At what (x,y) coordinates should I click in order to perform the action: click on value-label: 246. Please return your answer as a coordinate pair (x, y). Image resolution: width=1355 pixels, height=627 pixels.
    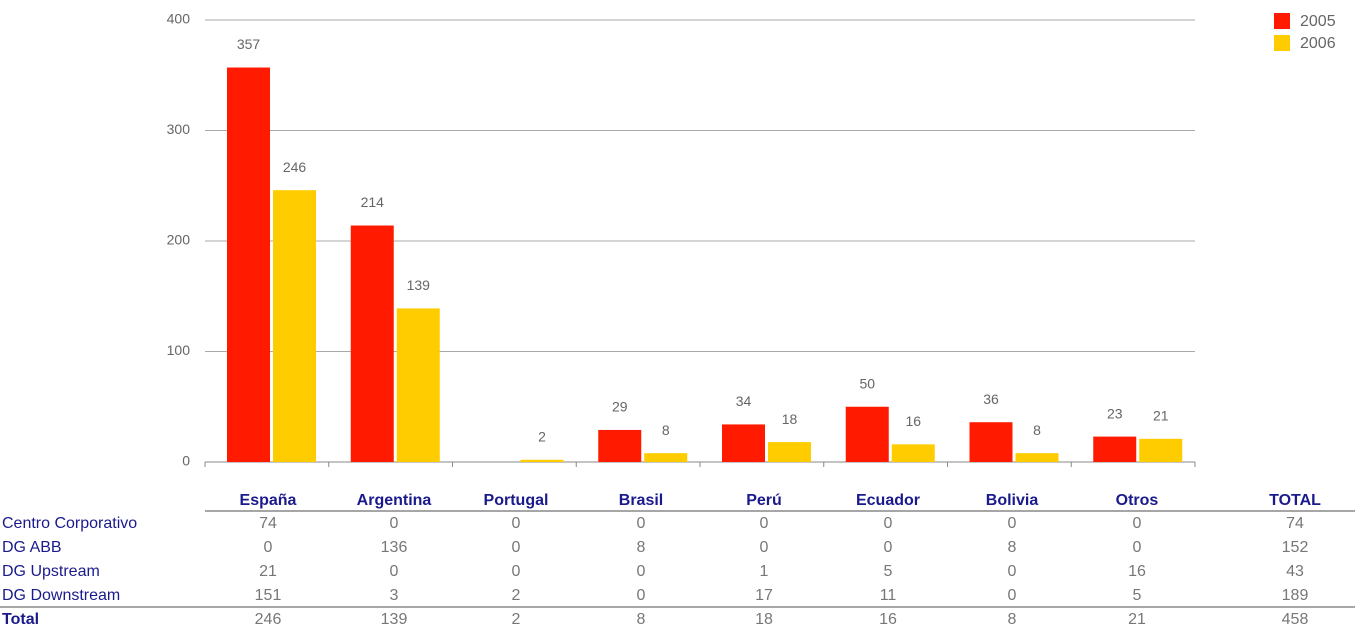
    Looking at the image, I should click on (295, 167).